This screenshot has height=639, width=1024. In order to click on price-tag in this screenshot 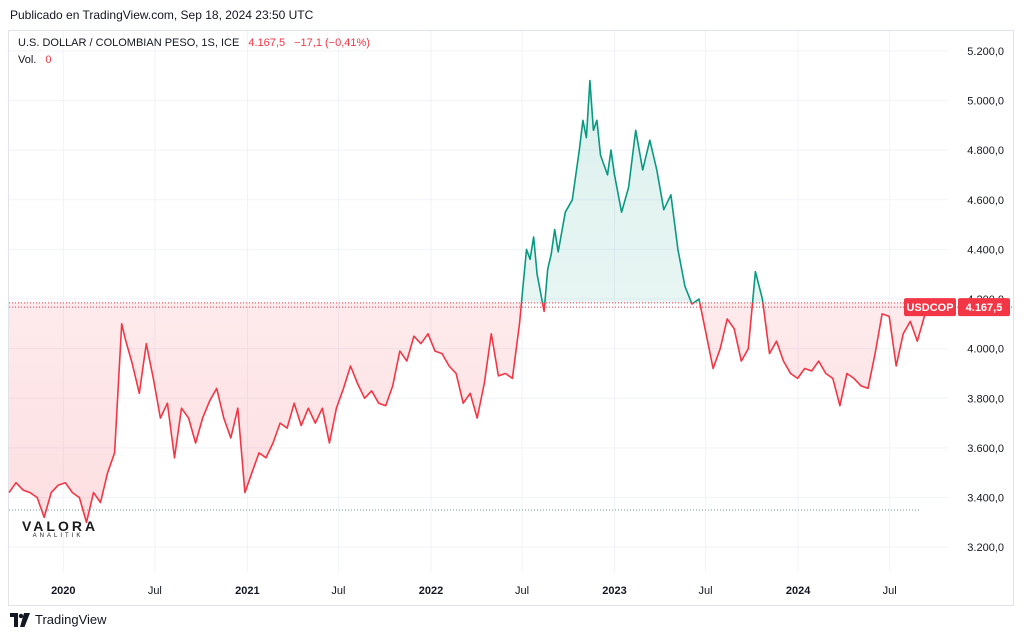, I will do `click(984, 307)`.